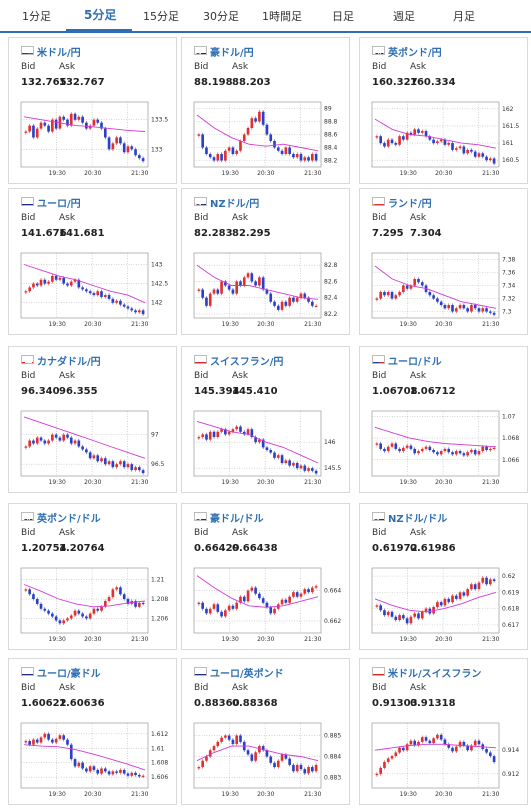 This screenshot has height=808, width=531. I want to click on pair-name: 米ドル/円, so click(59, 53).